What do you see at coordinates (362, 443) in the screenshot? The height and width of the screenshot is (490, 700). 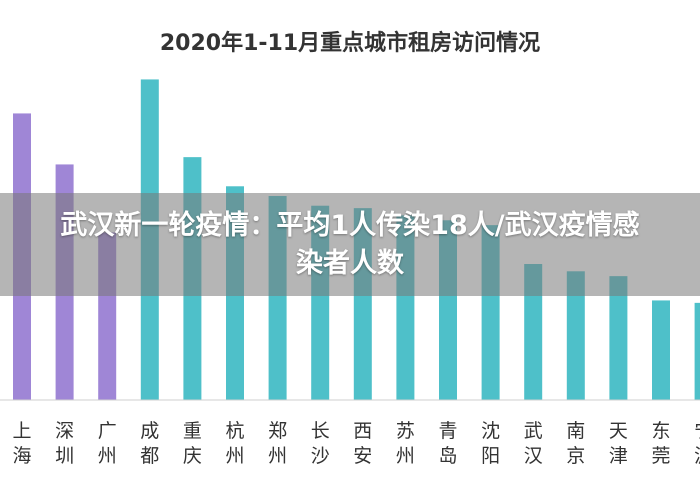 I see `category-label-9: 西安` at bounding box center [362, 443].